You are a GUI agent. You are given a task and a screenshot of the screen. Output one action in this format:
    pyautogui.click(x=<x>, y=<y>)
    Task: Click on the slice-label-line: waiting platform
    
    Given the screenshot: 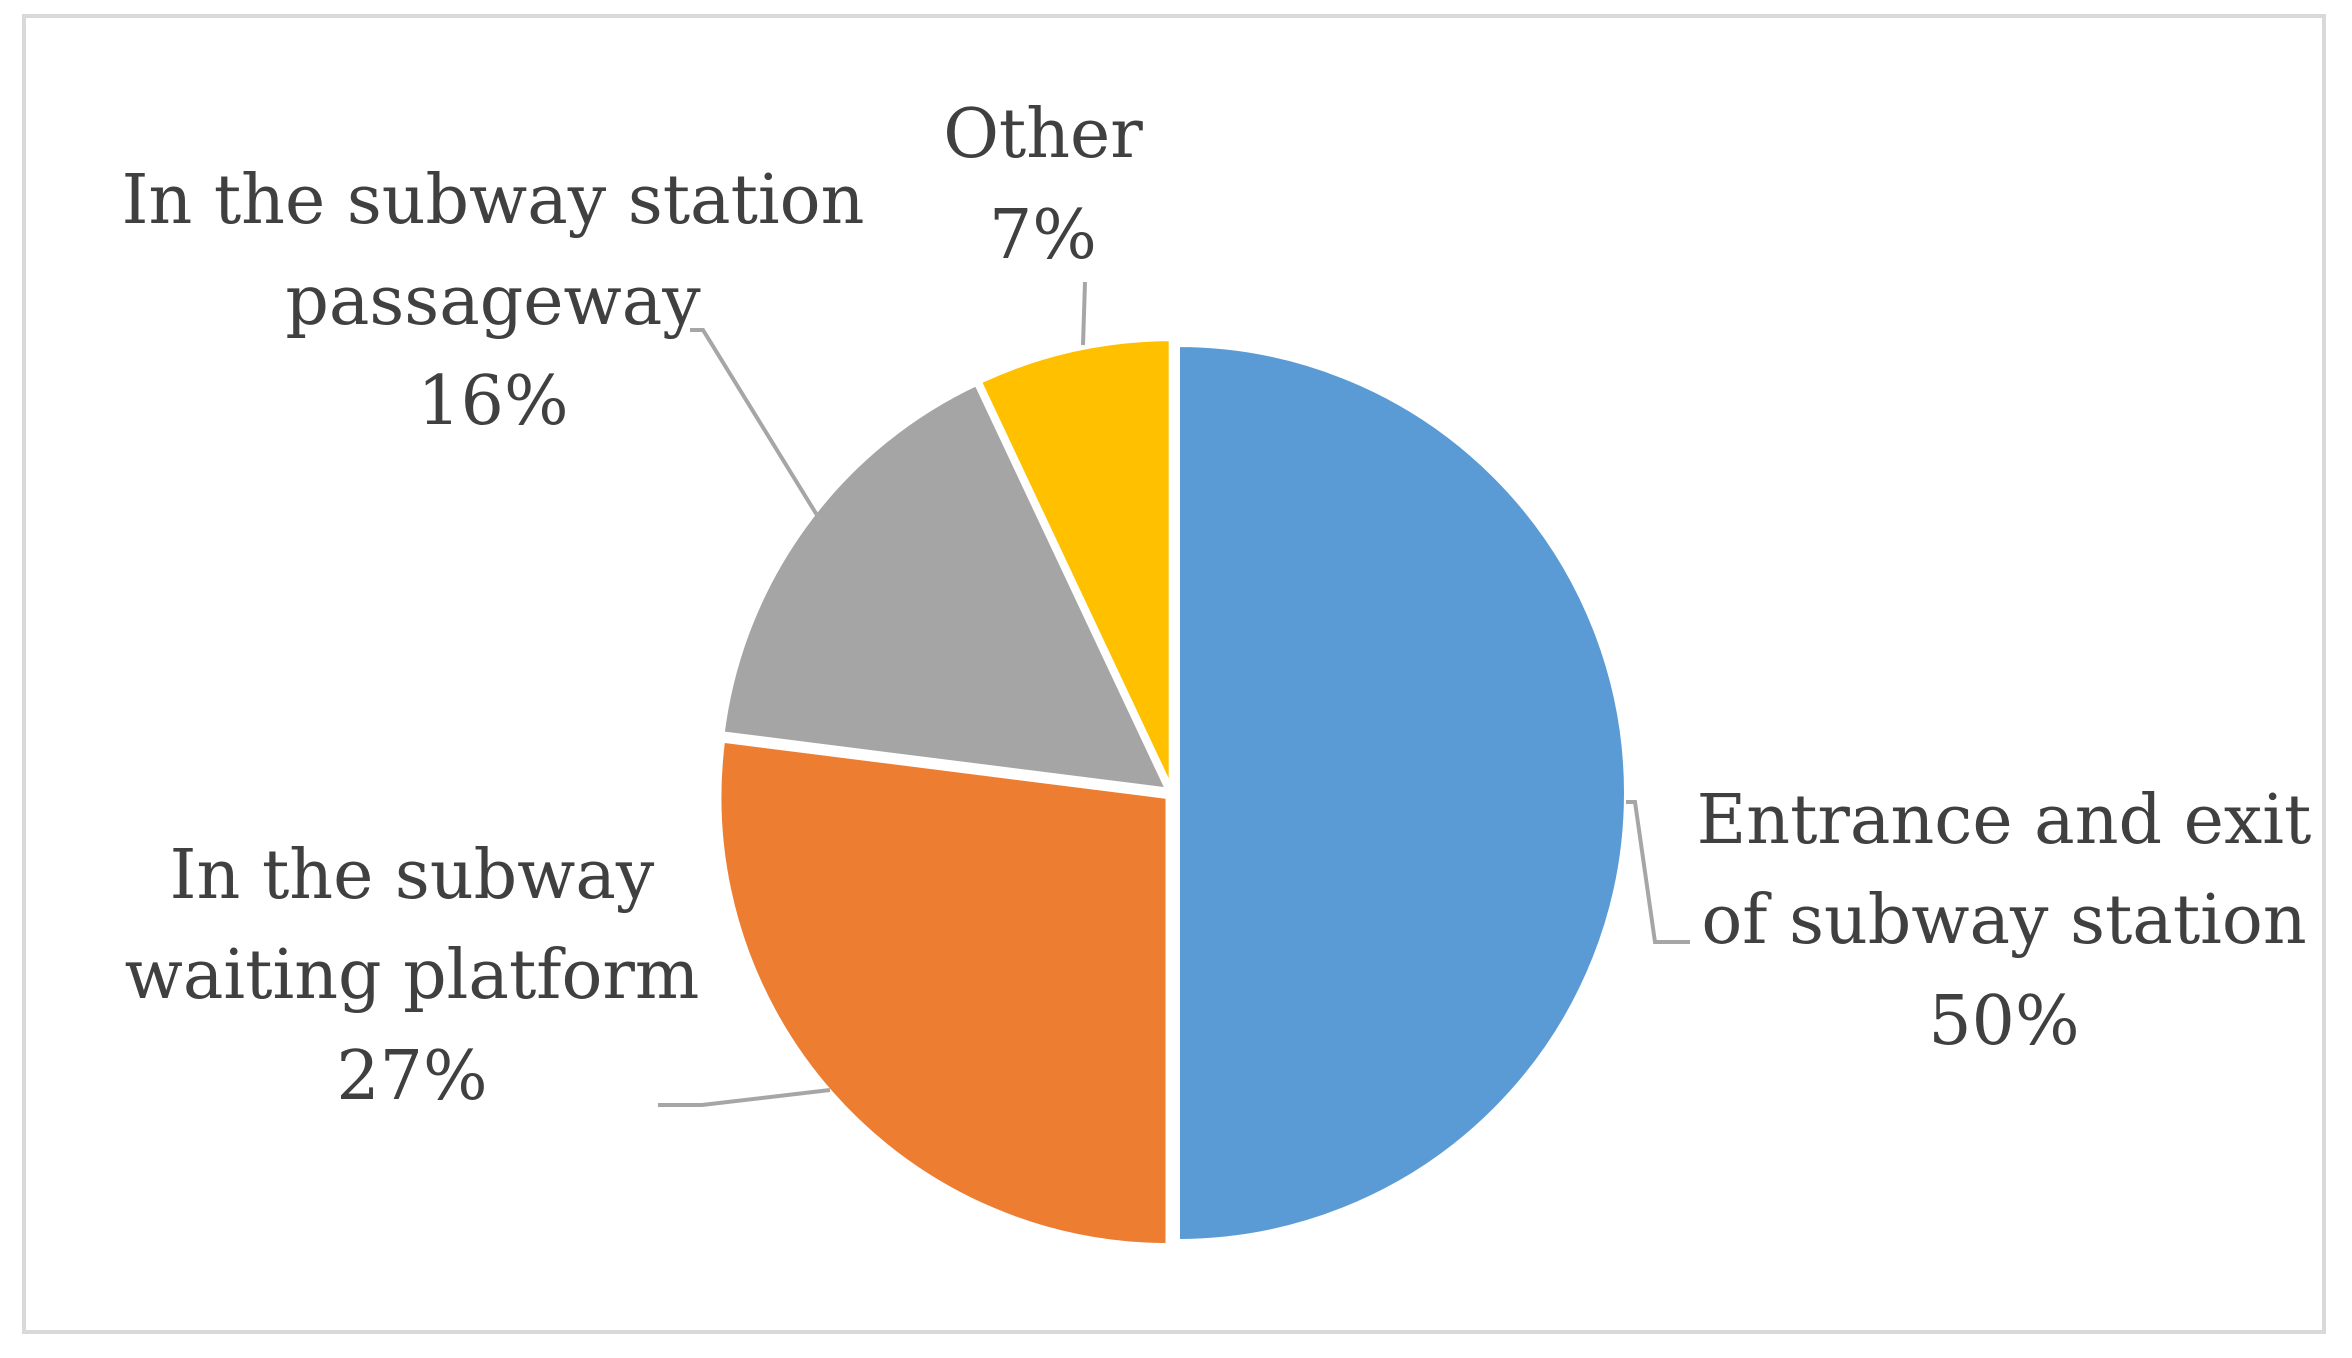 What is the action you would take?
    pyautogui.click(x=412, y=975)
    